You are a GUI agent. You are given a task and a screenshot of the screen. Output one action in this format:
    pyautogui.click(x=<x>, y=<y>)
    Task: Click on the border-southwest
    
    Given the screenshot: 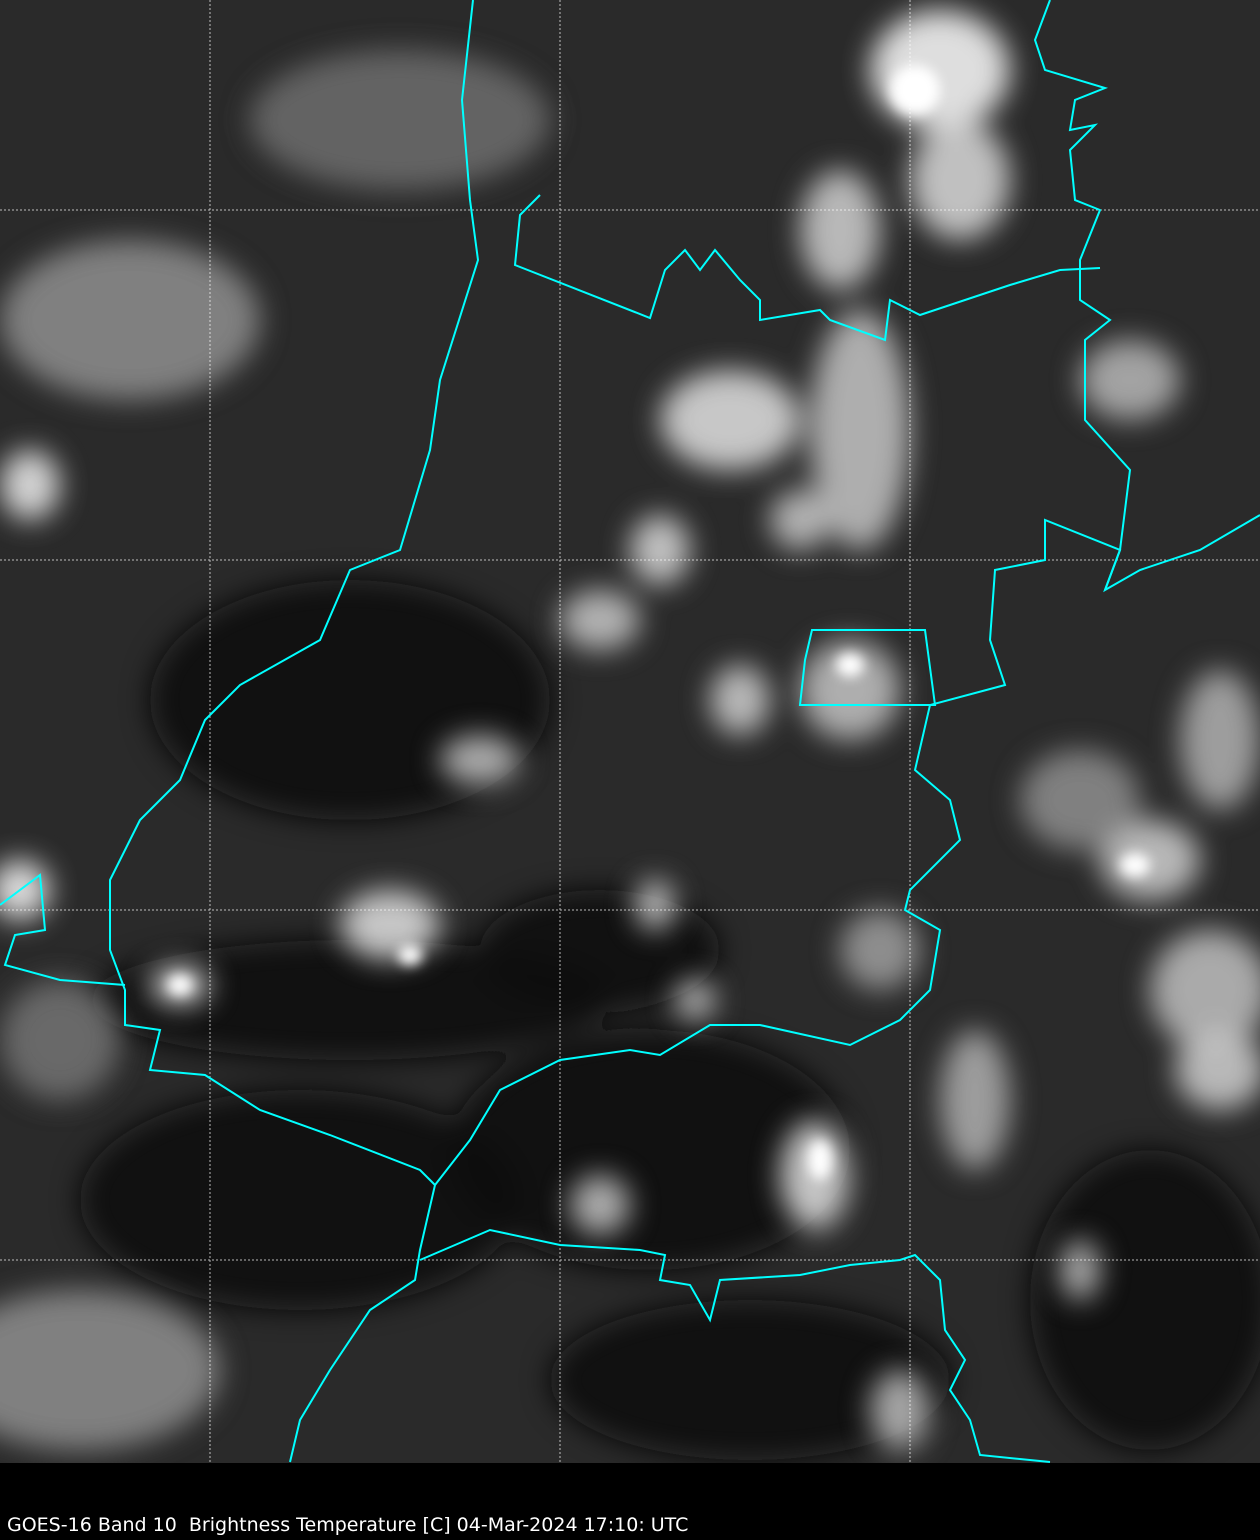 What is the action you would take?
    pyautogui.click(x=63, y=929)
    